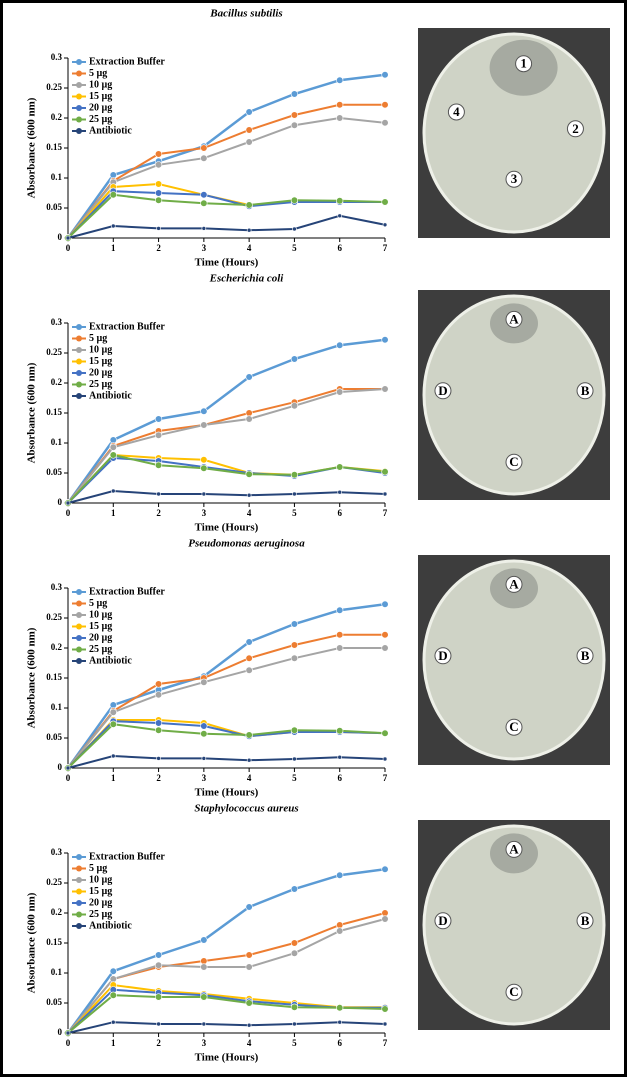 The height and width of the screenshot is (1077, 627). I want to click on chart-title: Escherichia coli, so click(247, 279).